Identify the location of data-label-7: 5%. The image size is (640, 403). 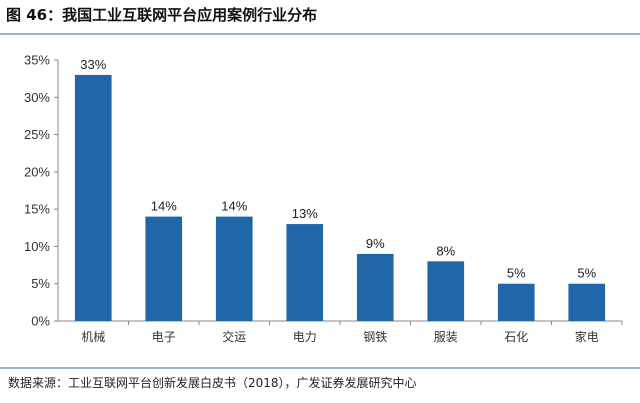
(586, 273).